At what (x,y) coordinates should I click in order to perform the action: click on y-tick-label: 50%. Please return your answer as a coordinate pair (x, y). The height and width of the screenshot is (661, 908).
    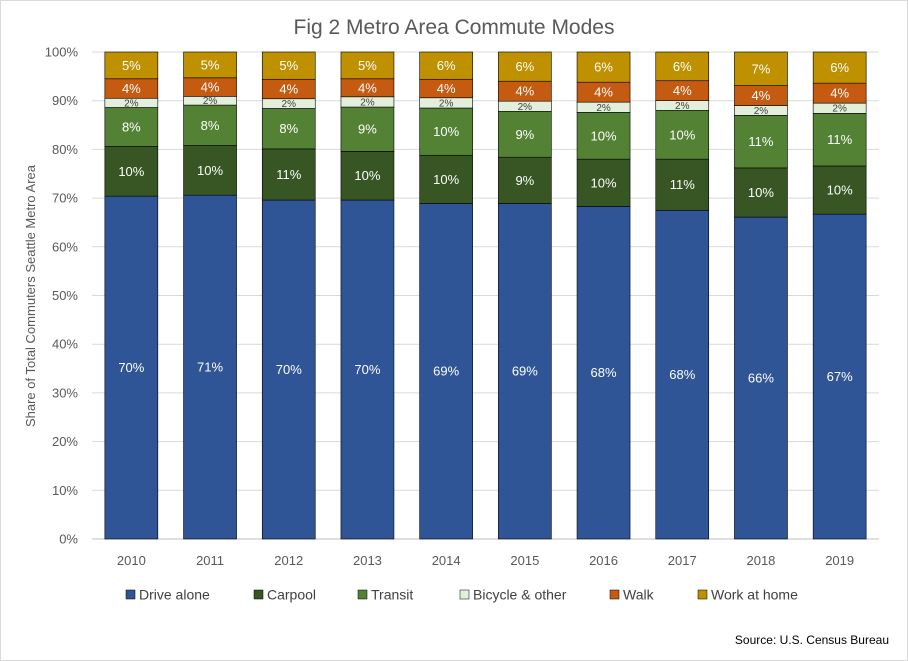
    Looking at the image, I should click on (65, 295).